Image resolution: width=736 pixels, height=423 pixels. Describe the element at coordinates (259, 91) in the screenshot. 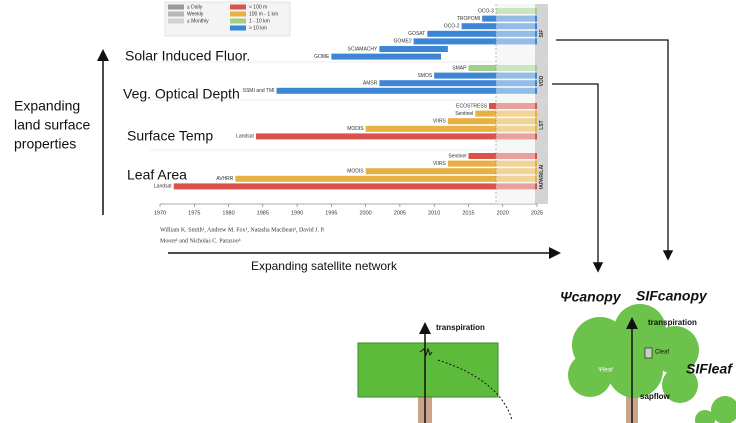

I see `satellite-label: SSMI and TMI` at that location.